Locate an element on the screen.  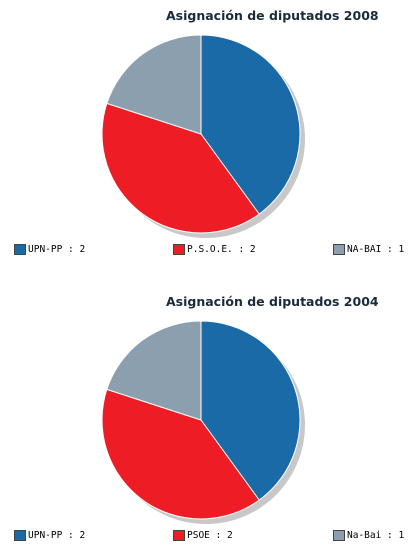
legend-label: PSOE : 2 is located at coordinates (210, 535).